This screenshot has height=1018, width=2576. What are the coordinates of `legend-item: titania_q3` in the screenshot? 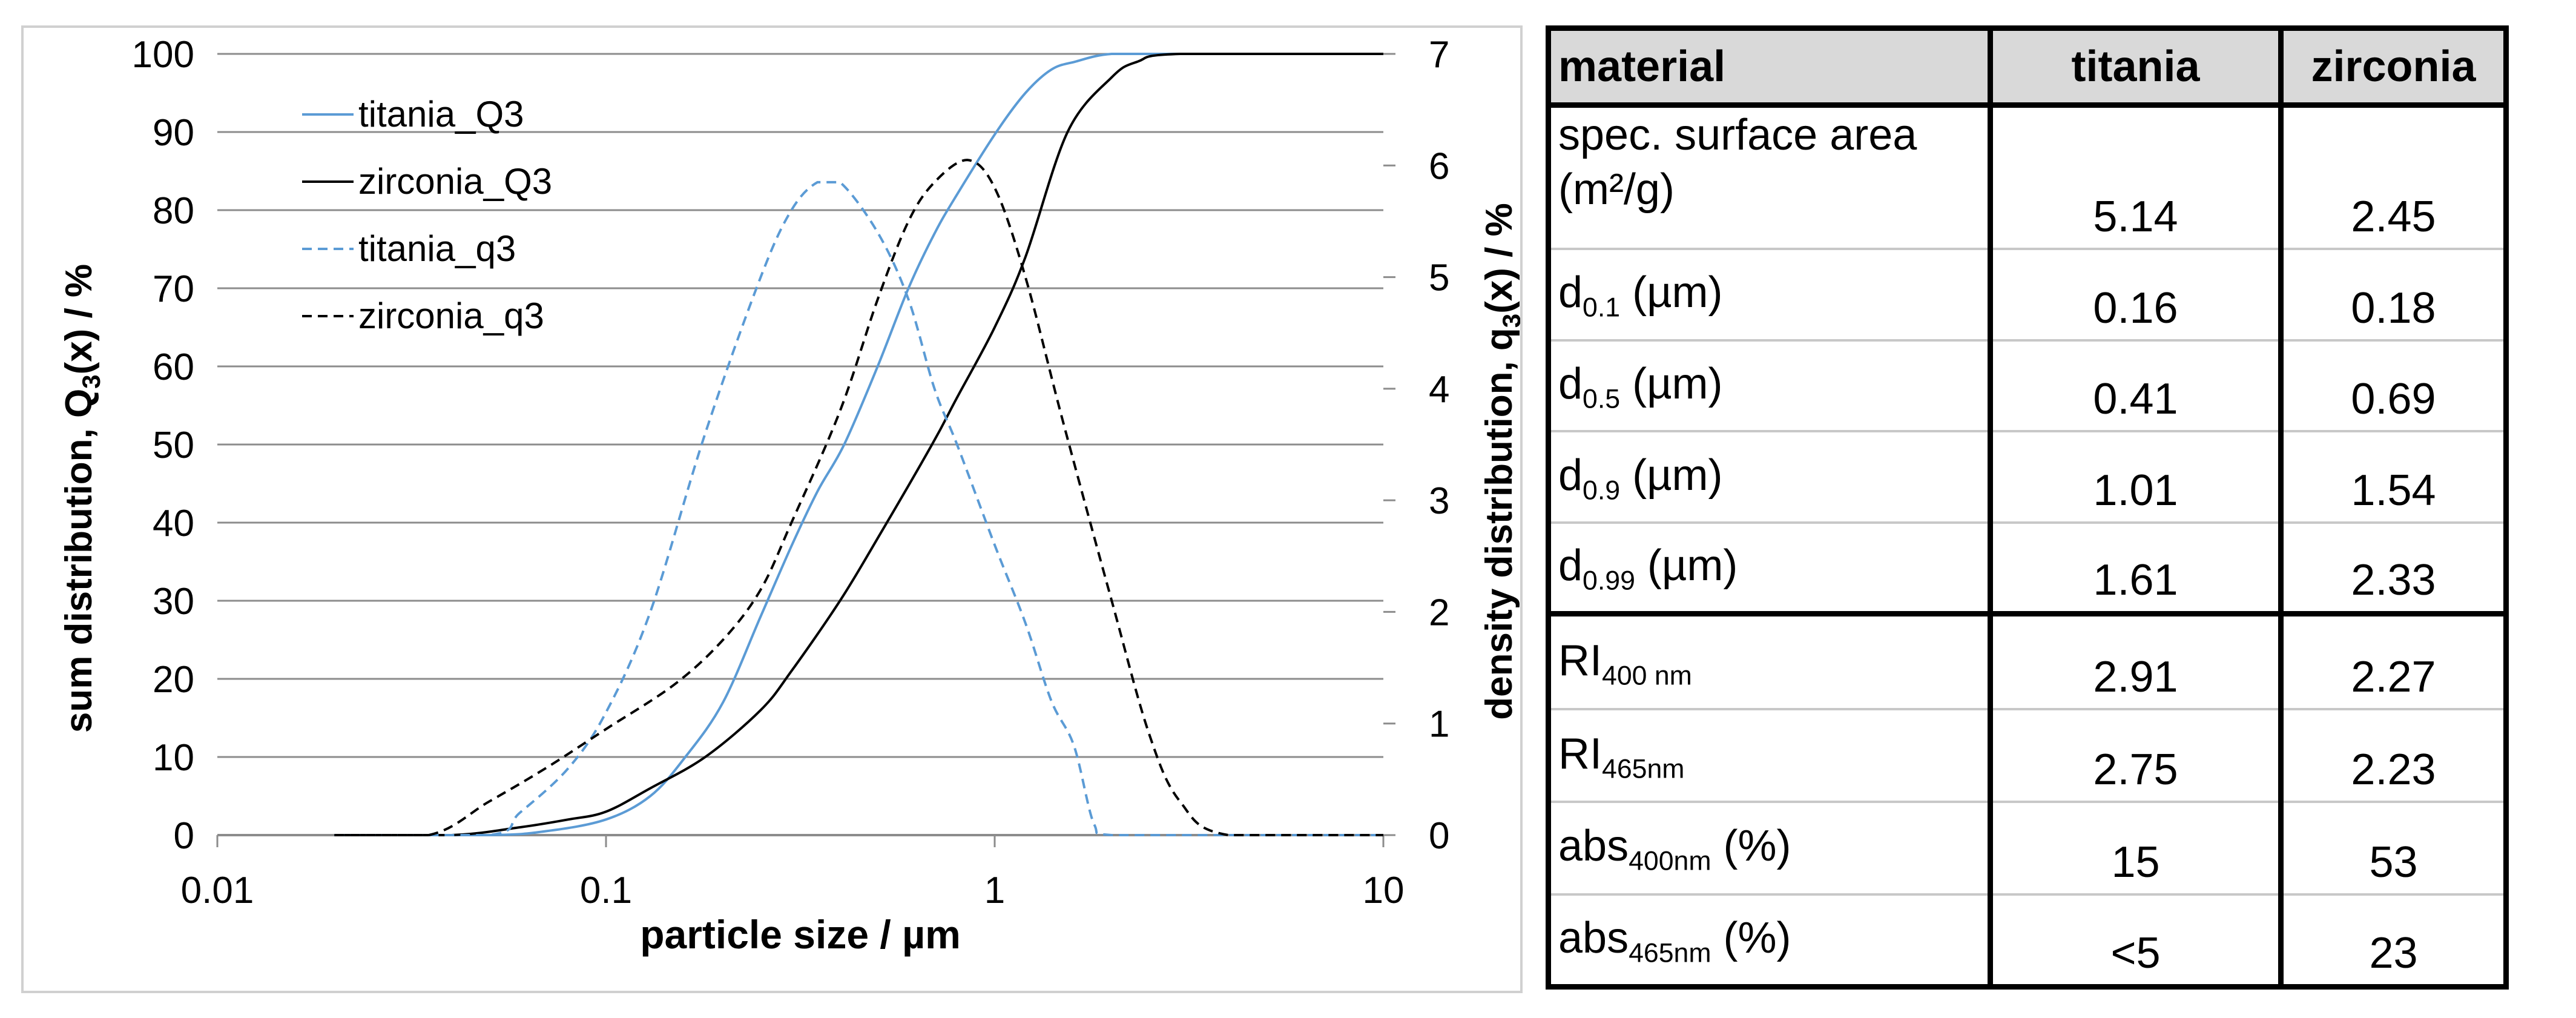 It's located at (409, 248).